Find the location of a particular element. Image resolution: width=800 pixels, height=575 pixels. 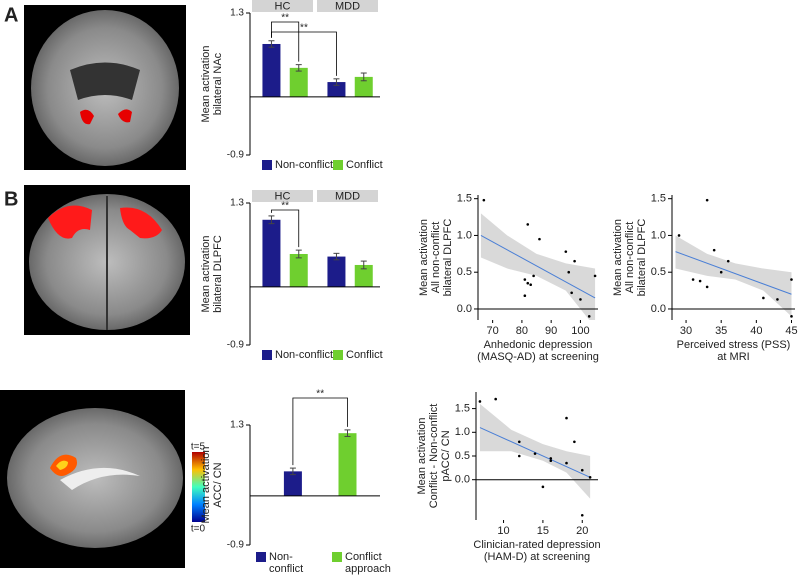

x-axis-label: Clinician-rated depression is located at coordinates (536, 545).